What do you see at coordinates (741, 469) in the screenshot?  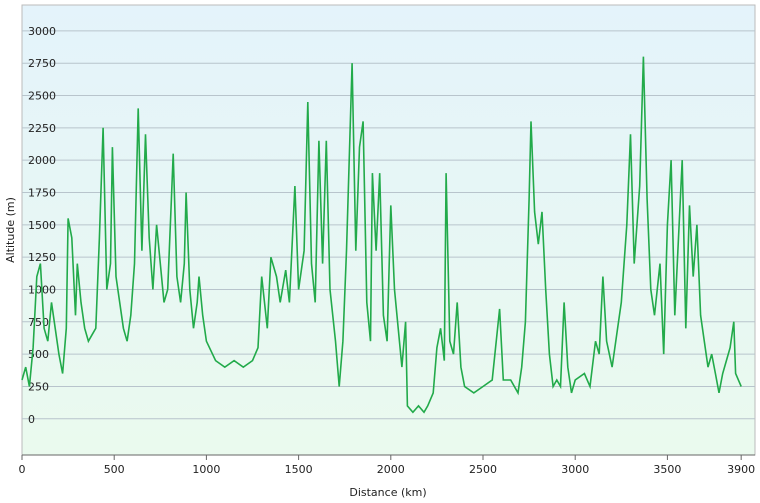 I see `x-tick-label: 3900` at bounding box center [741, 469].